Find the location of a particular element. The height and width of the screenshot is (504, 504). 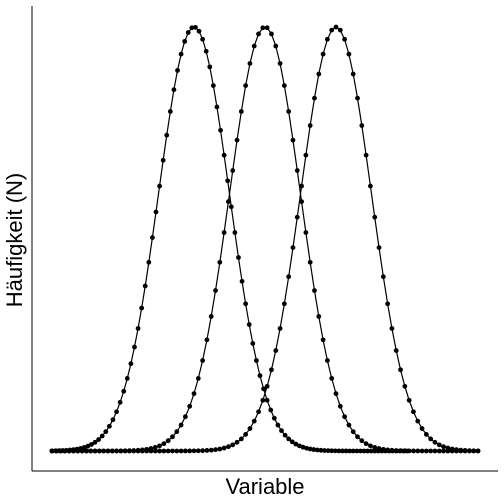

y-axis-title: Häufigkeit (N) is located at coordinates (14, 240).